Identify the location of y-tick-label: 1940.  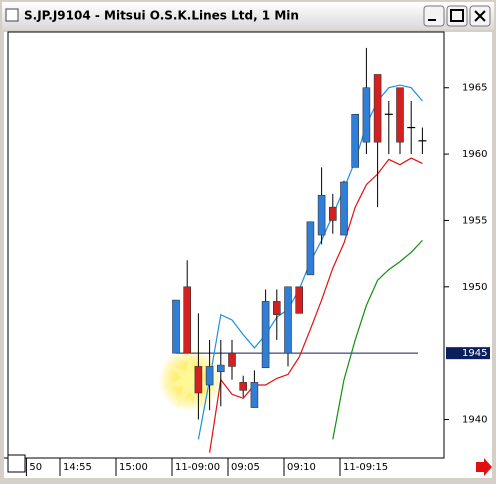
(474, 420).